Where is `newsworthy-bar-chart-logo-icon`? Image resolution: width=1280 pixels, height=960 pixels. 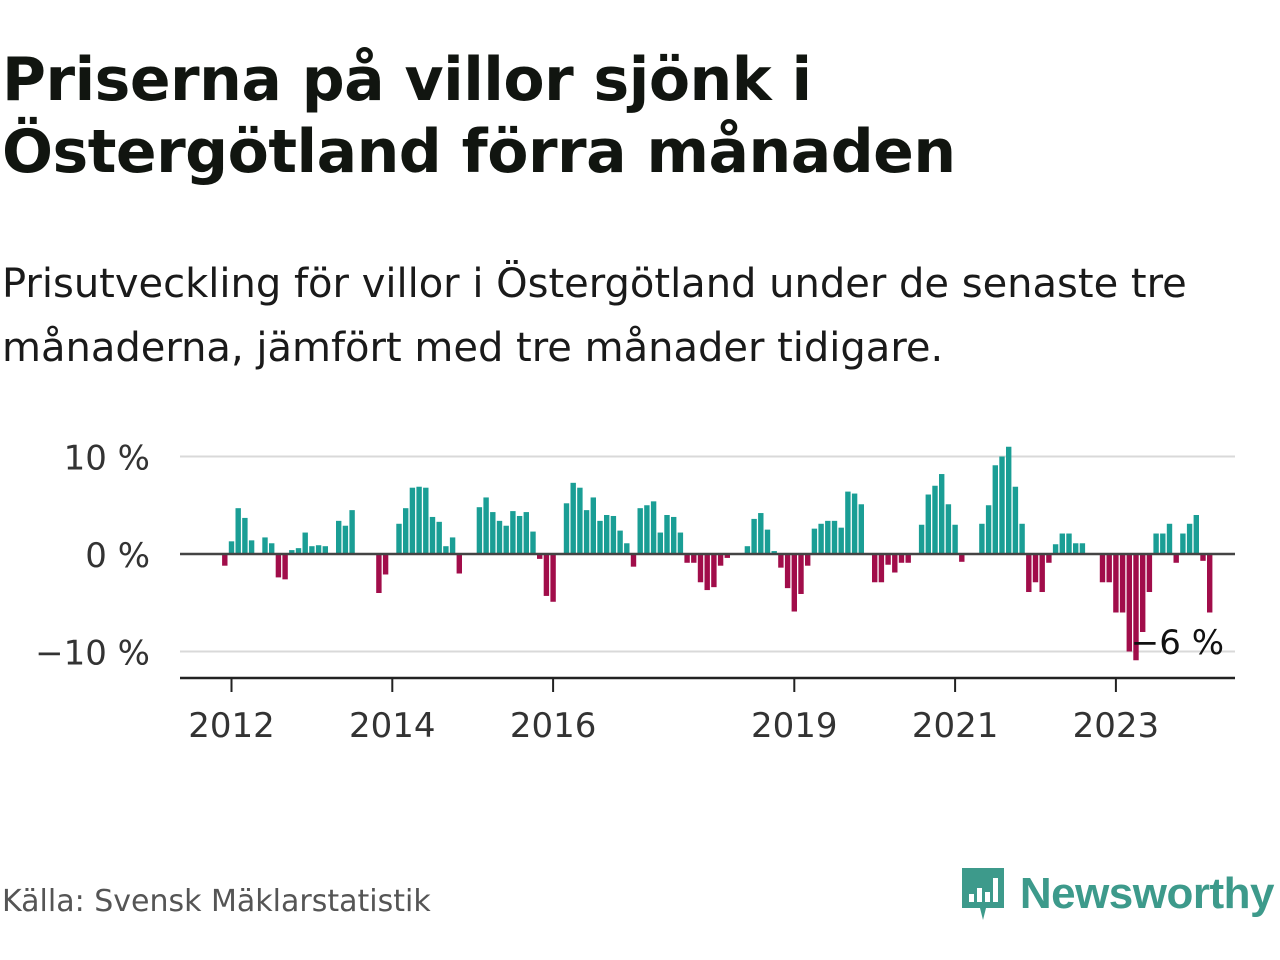 newsworthy-bar-chart-logo-icon is located at coordinates (982, 894).